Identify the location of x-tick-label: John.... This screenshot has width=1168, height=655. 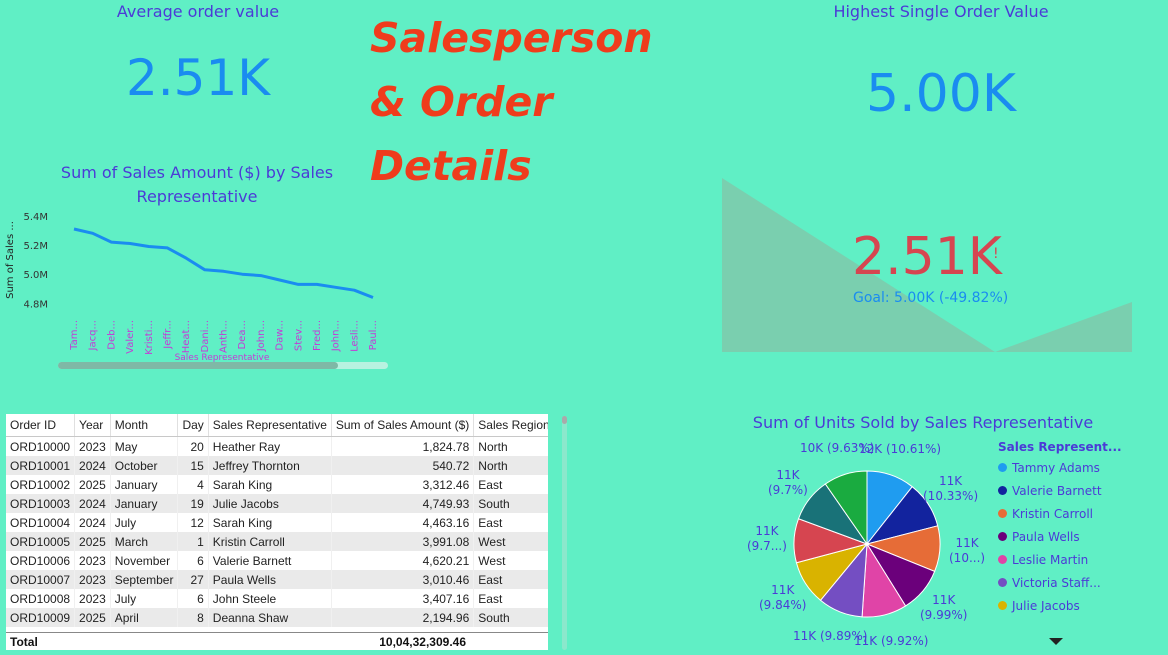
(336, 336).